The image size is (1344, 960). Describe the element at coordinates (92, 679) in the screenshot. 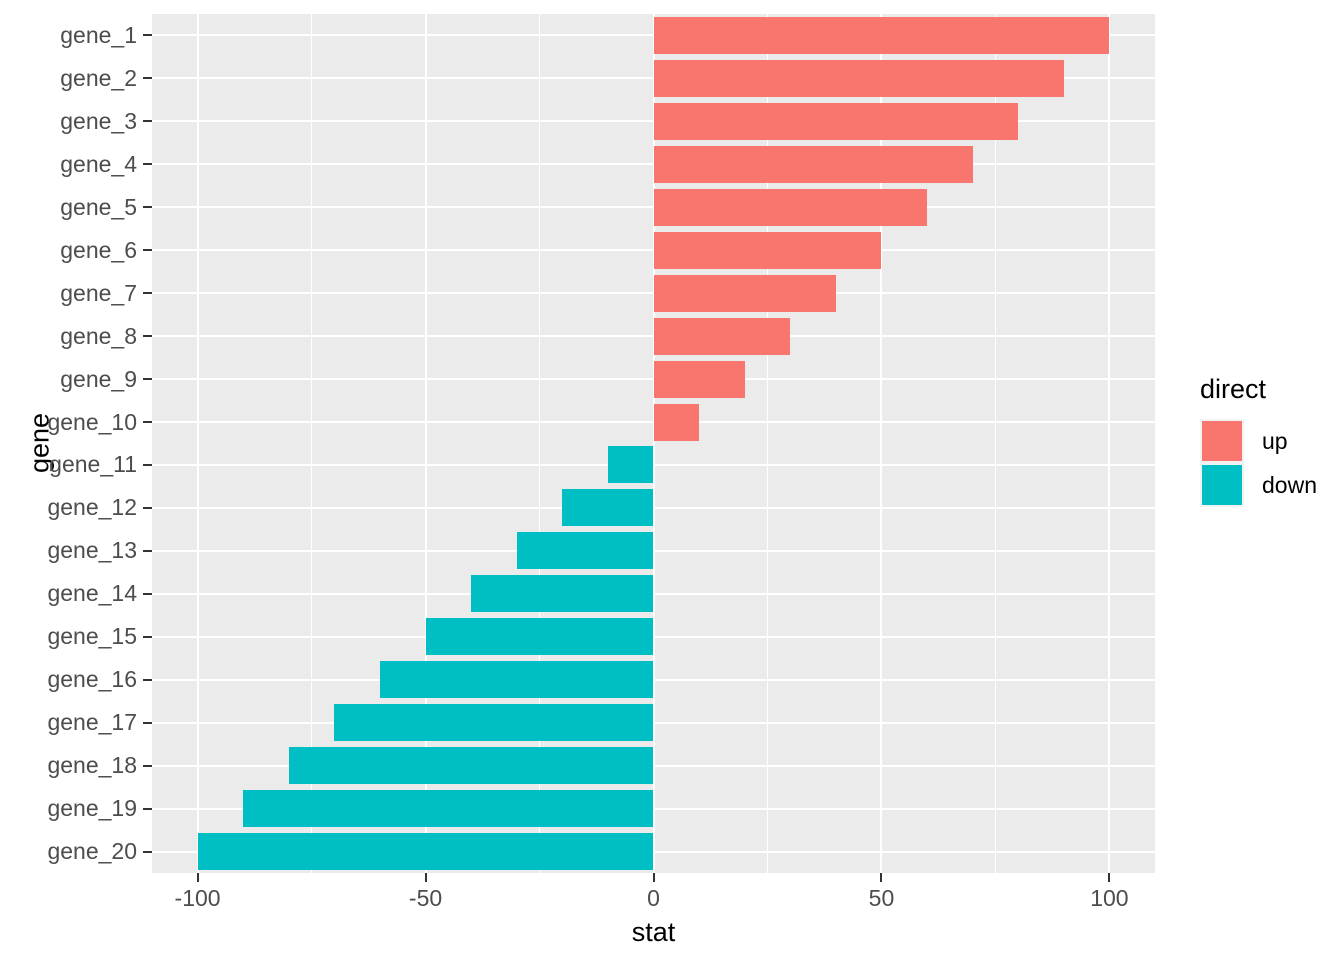

I see `y-tick-label: gene_16` at that location.